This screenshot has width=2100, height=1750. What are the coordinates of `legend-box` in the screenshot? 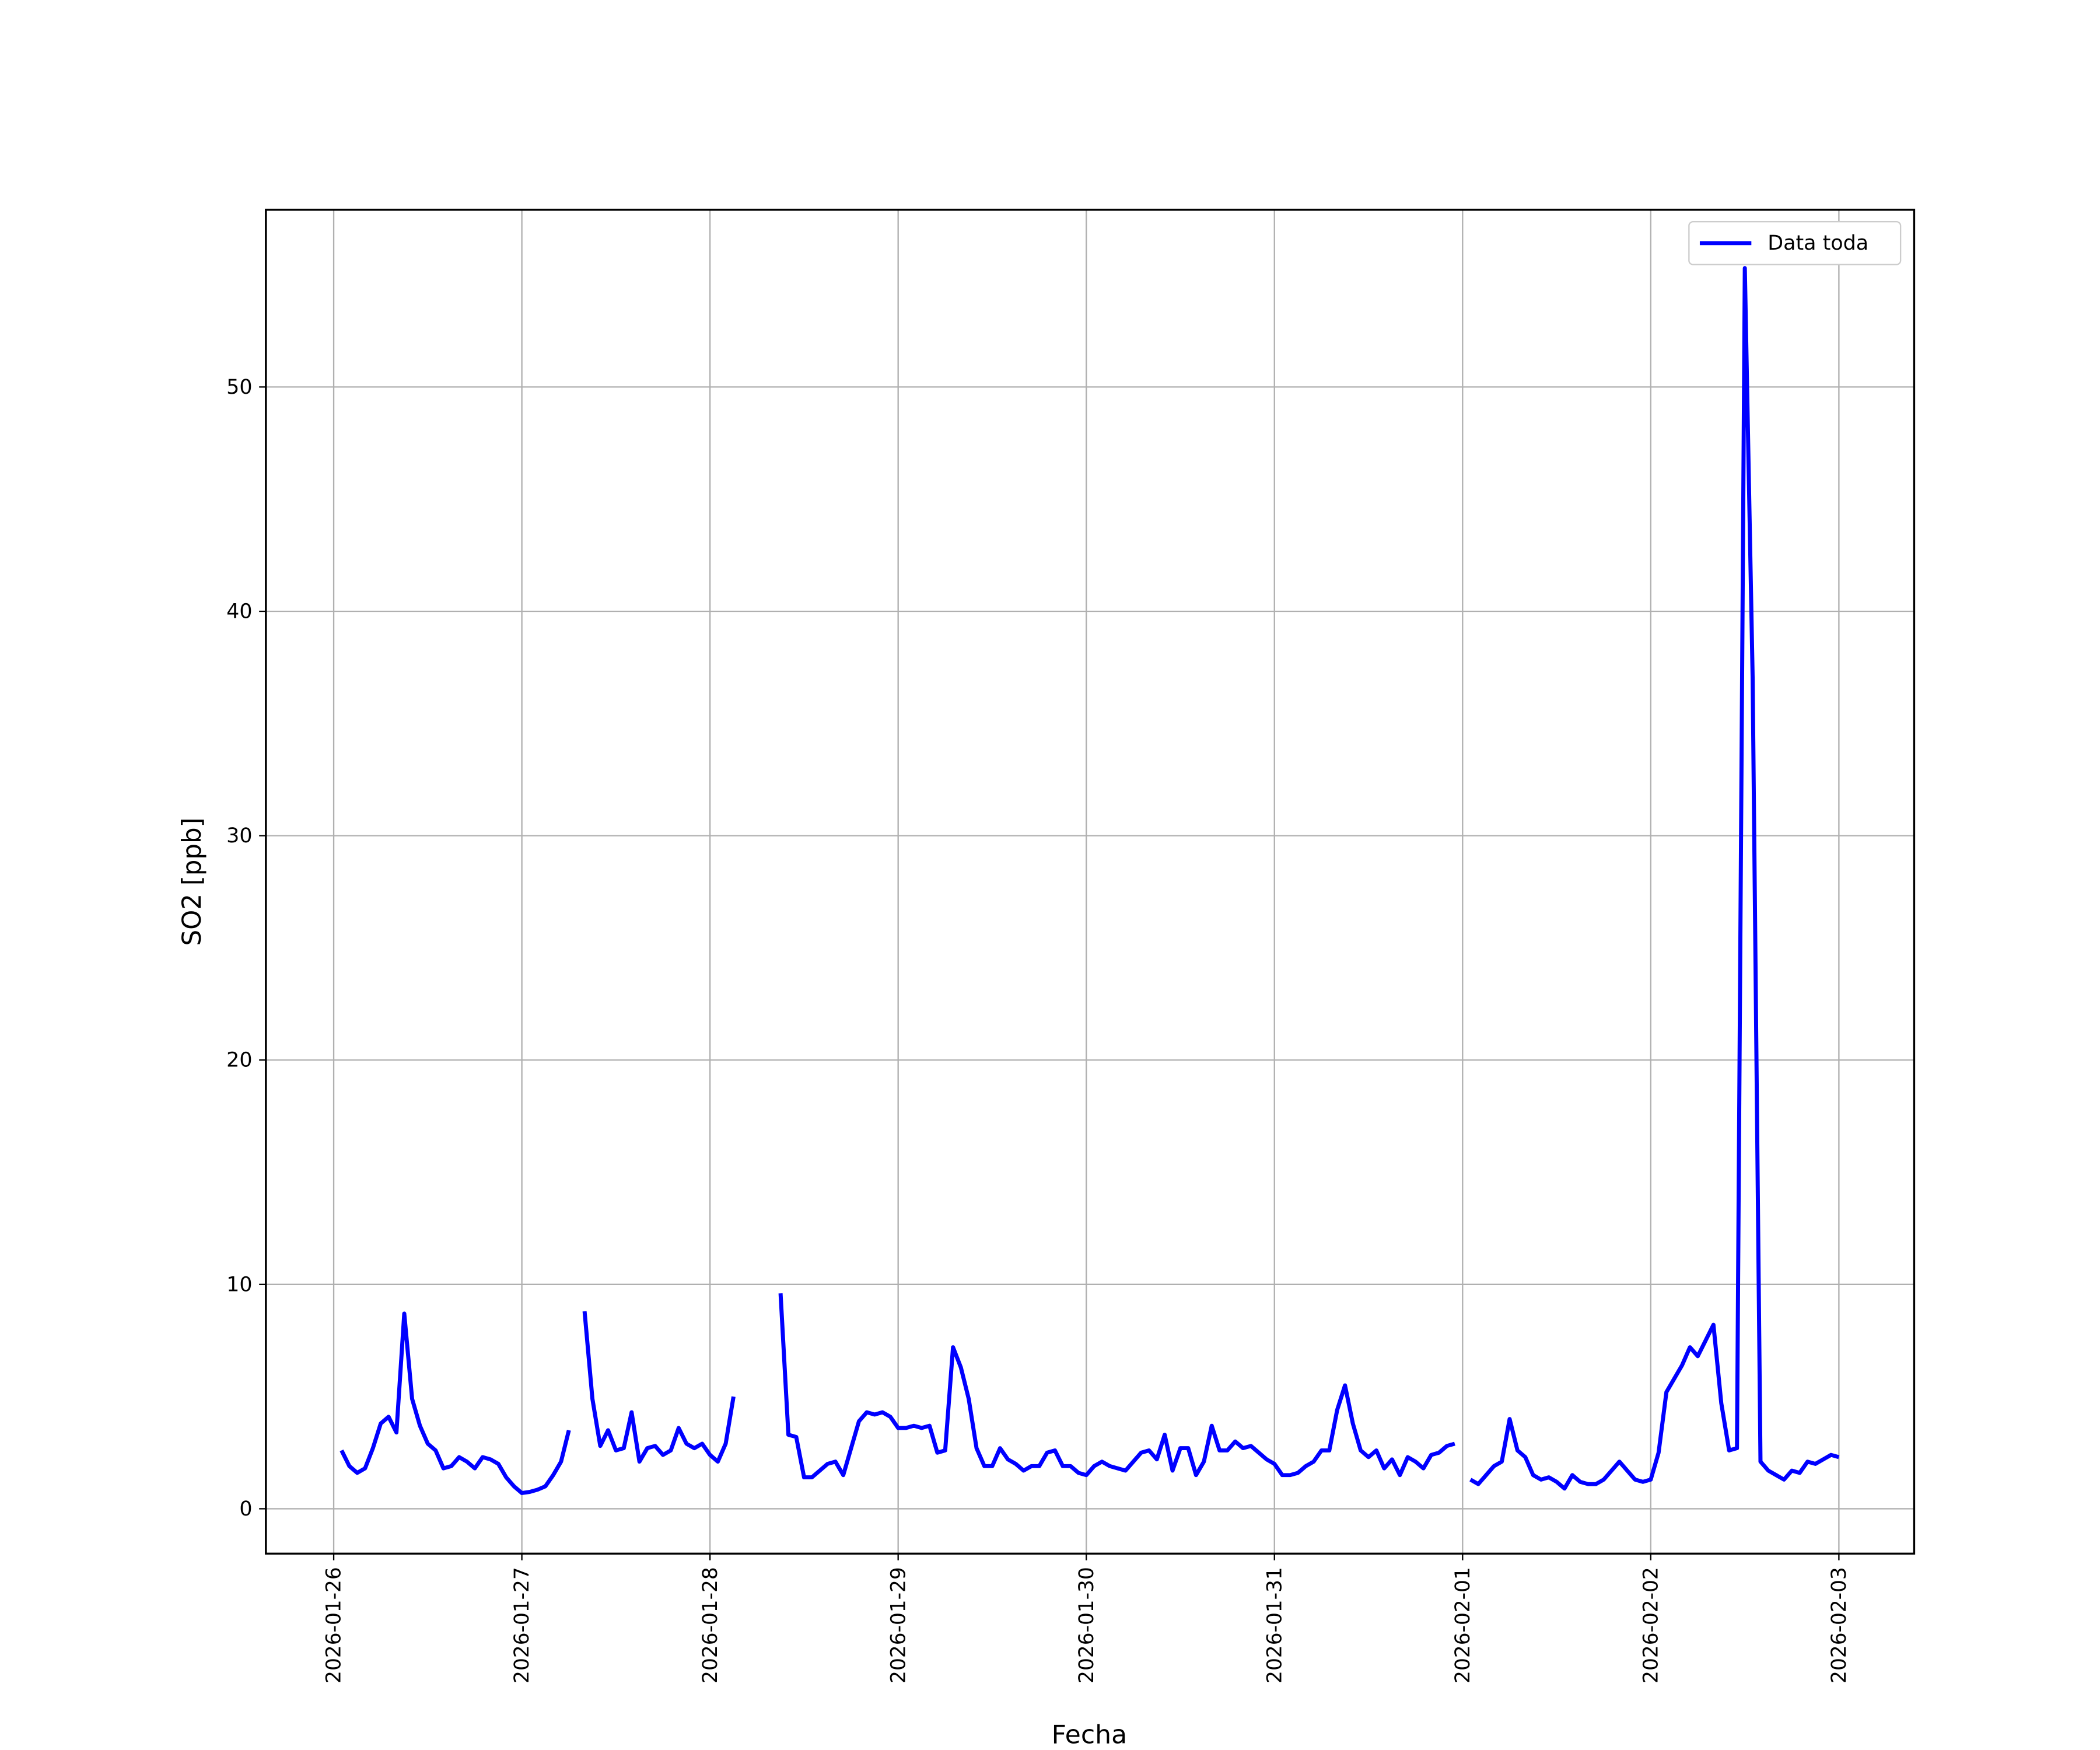 It's located at (1795, 243).